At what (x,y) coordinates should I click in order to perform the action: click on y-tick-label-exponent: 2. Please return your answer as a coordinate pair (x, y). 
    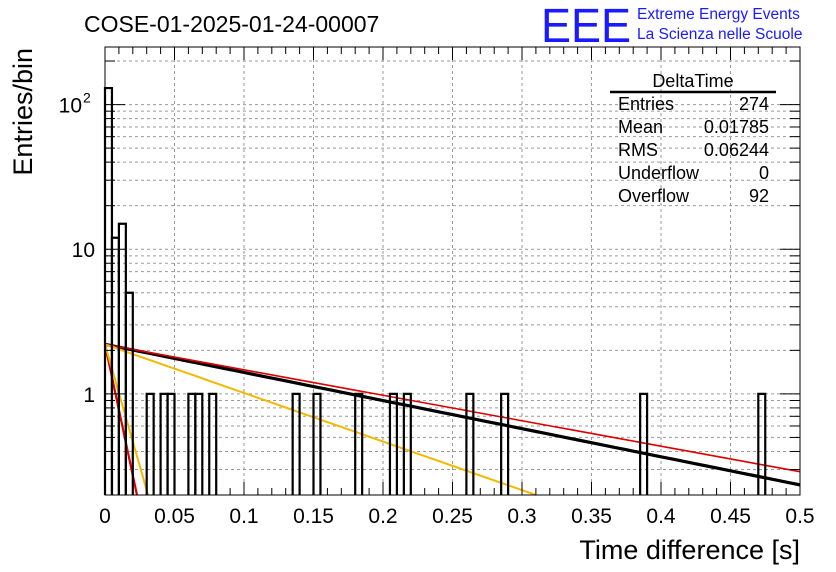
    Looking at the image, I should click on (87, 98).